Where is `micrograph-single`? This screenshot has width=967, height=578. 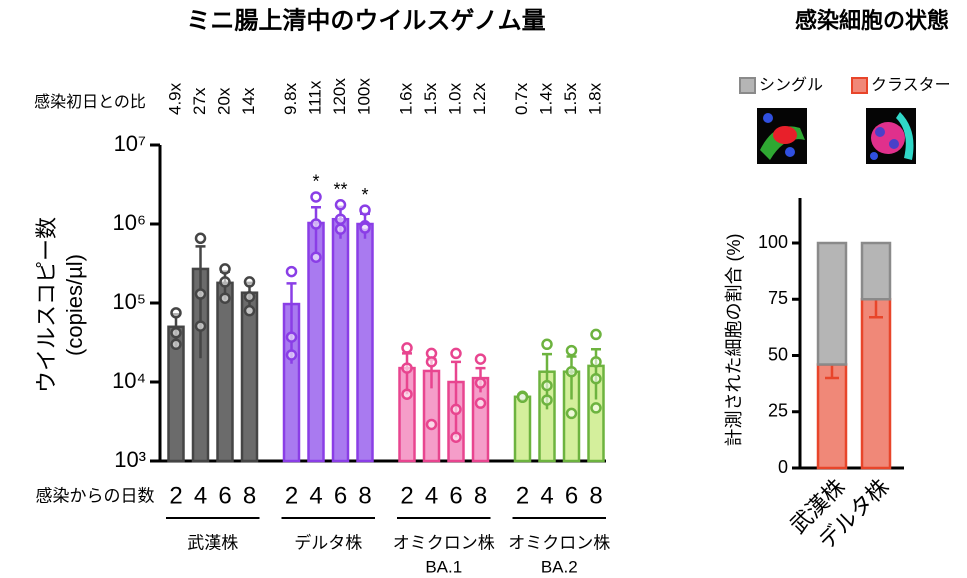
micrograph-single is located at coordinates (782, 136).